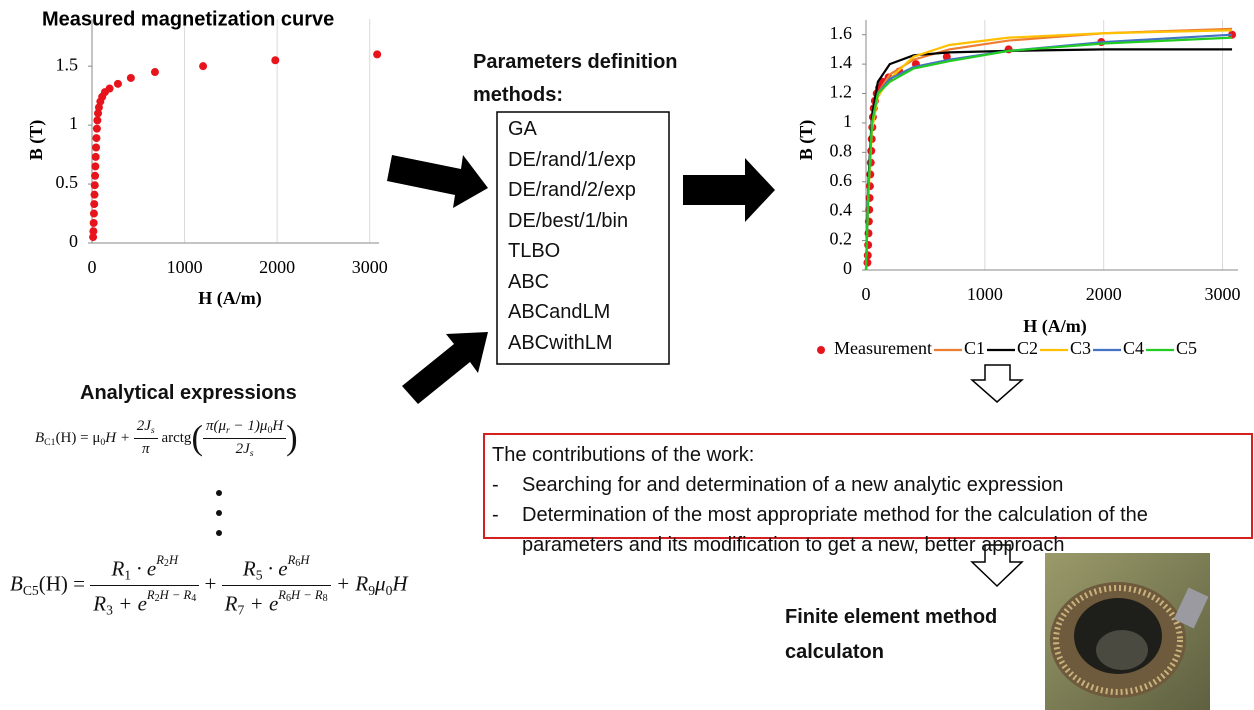 This screenshot has height=710, width=1254. I want to click on formula-token: μ, so click(380, 583).